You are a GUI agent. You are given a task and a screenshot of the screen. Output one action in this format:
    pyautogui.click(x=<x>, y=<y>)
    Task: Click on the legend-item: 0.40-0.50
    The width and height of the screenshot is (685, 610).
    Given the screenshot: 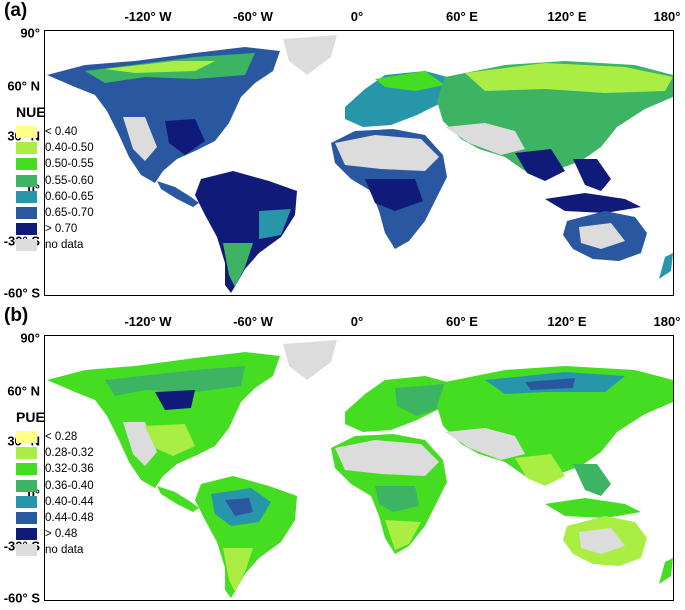 What is the action you would take?
    pyautogui.click(x=55, y=148)
    